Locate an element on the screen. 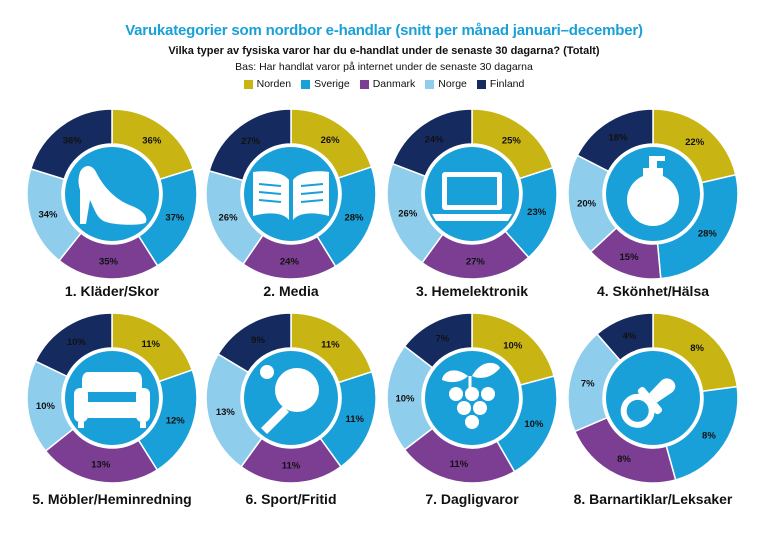 This screenshot has height=547, width=768. legend-item-danmark: Danmark is located at coordinates (387, 84).